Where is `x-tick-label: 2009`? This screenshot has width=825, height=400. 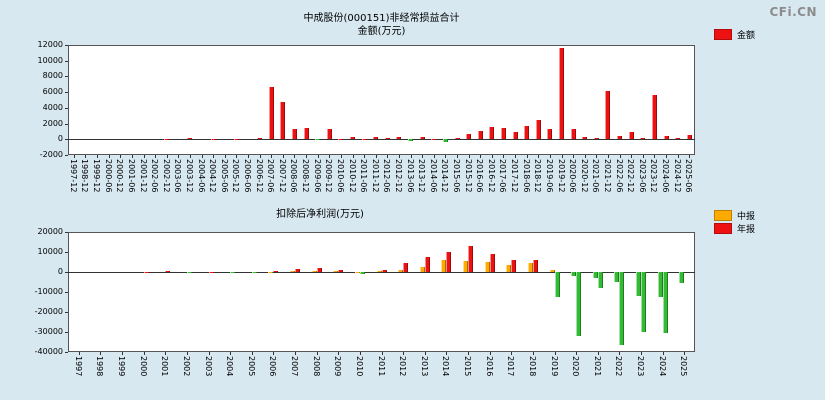
x-tick-label: 2009 is located at coordinates (338, 366).